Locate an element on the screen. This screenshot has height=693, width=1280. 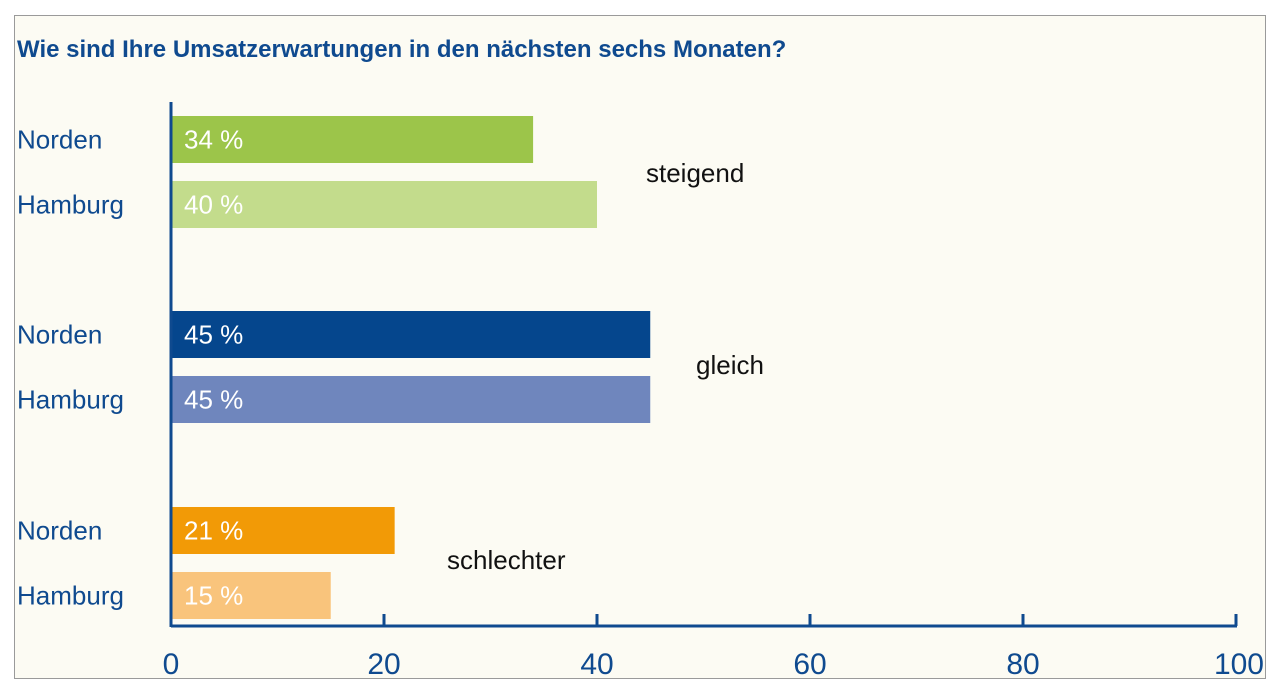
x-tick-label: 60 is located at coordinates (809, 664).